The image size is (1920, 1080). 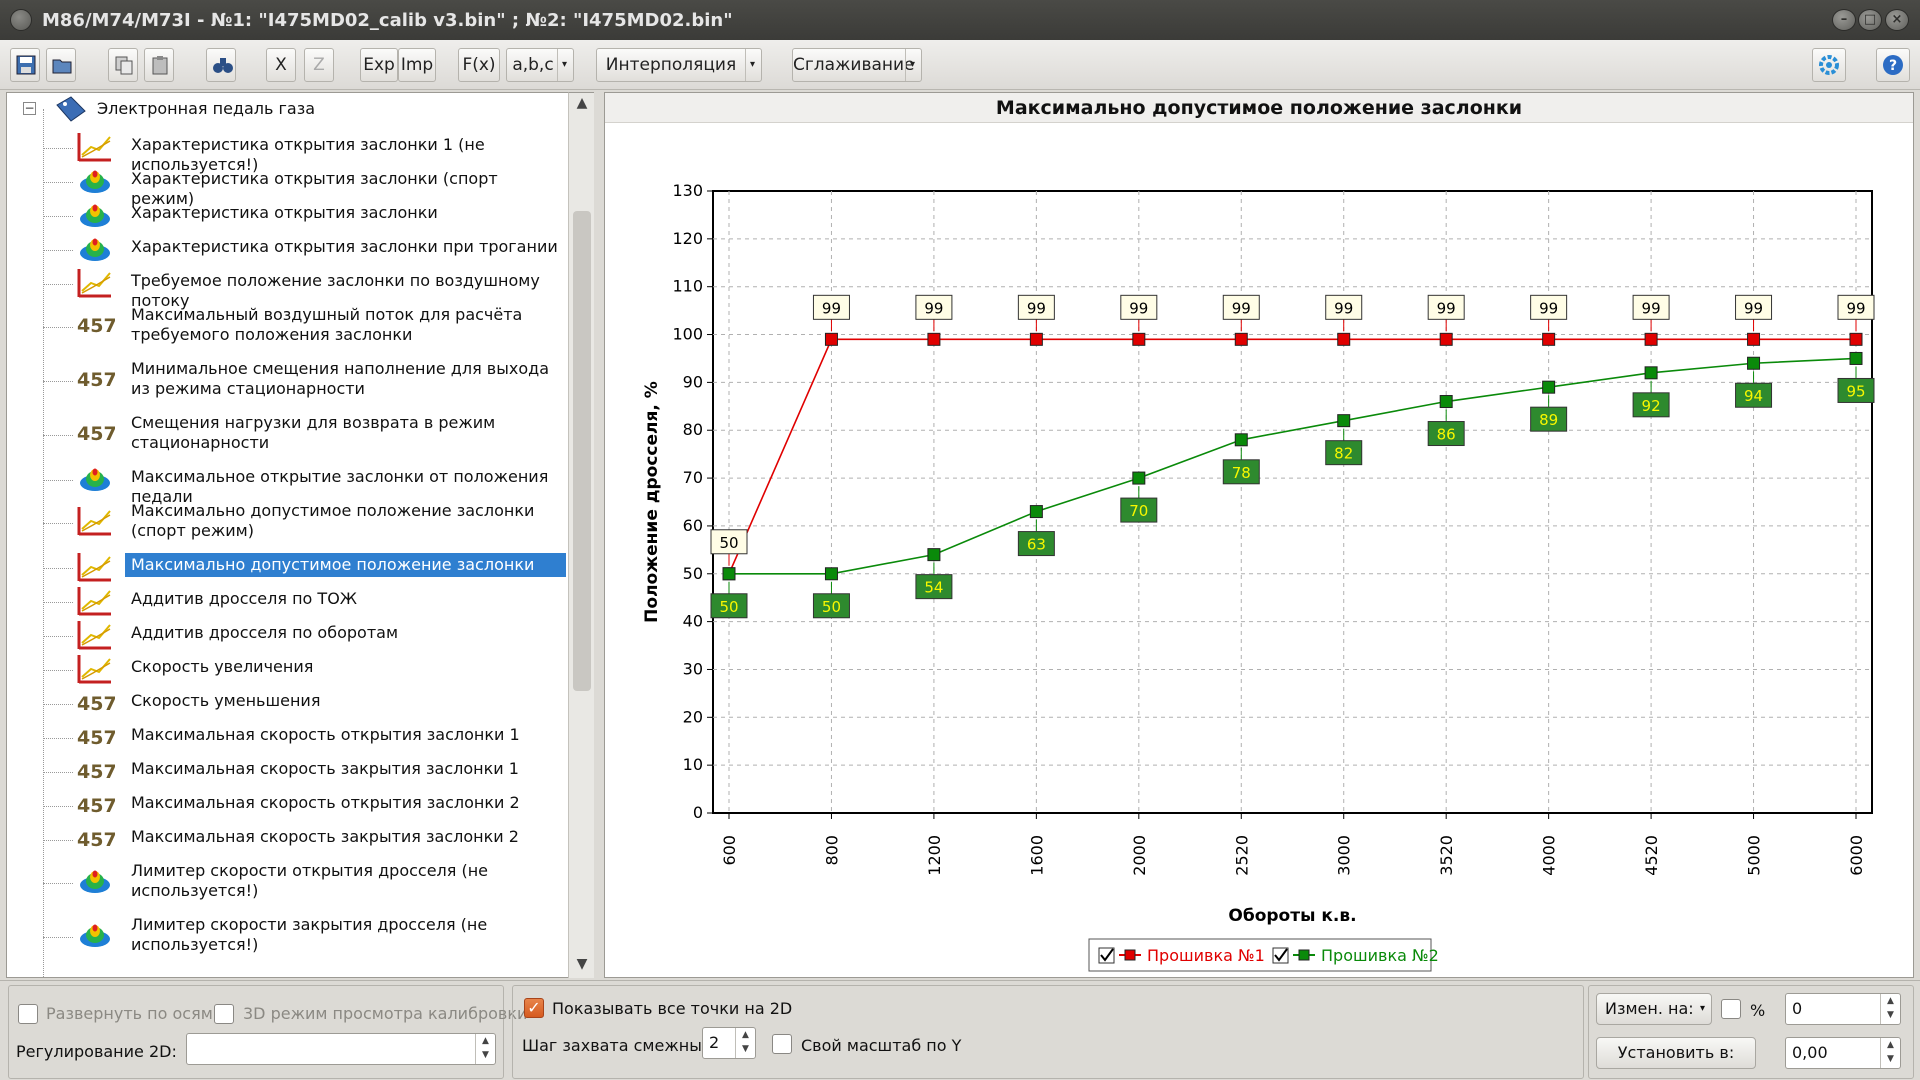 I want to click on minimize-icon: –, so click(x=1844, y=20).